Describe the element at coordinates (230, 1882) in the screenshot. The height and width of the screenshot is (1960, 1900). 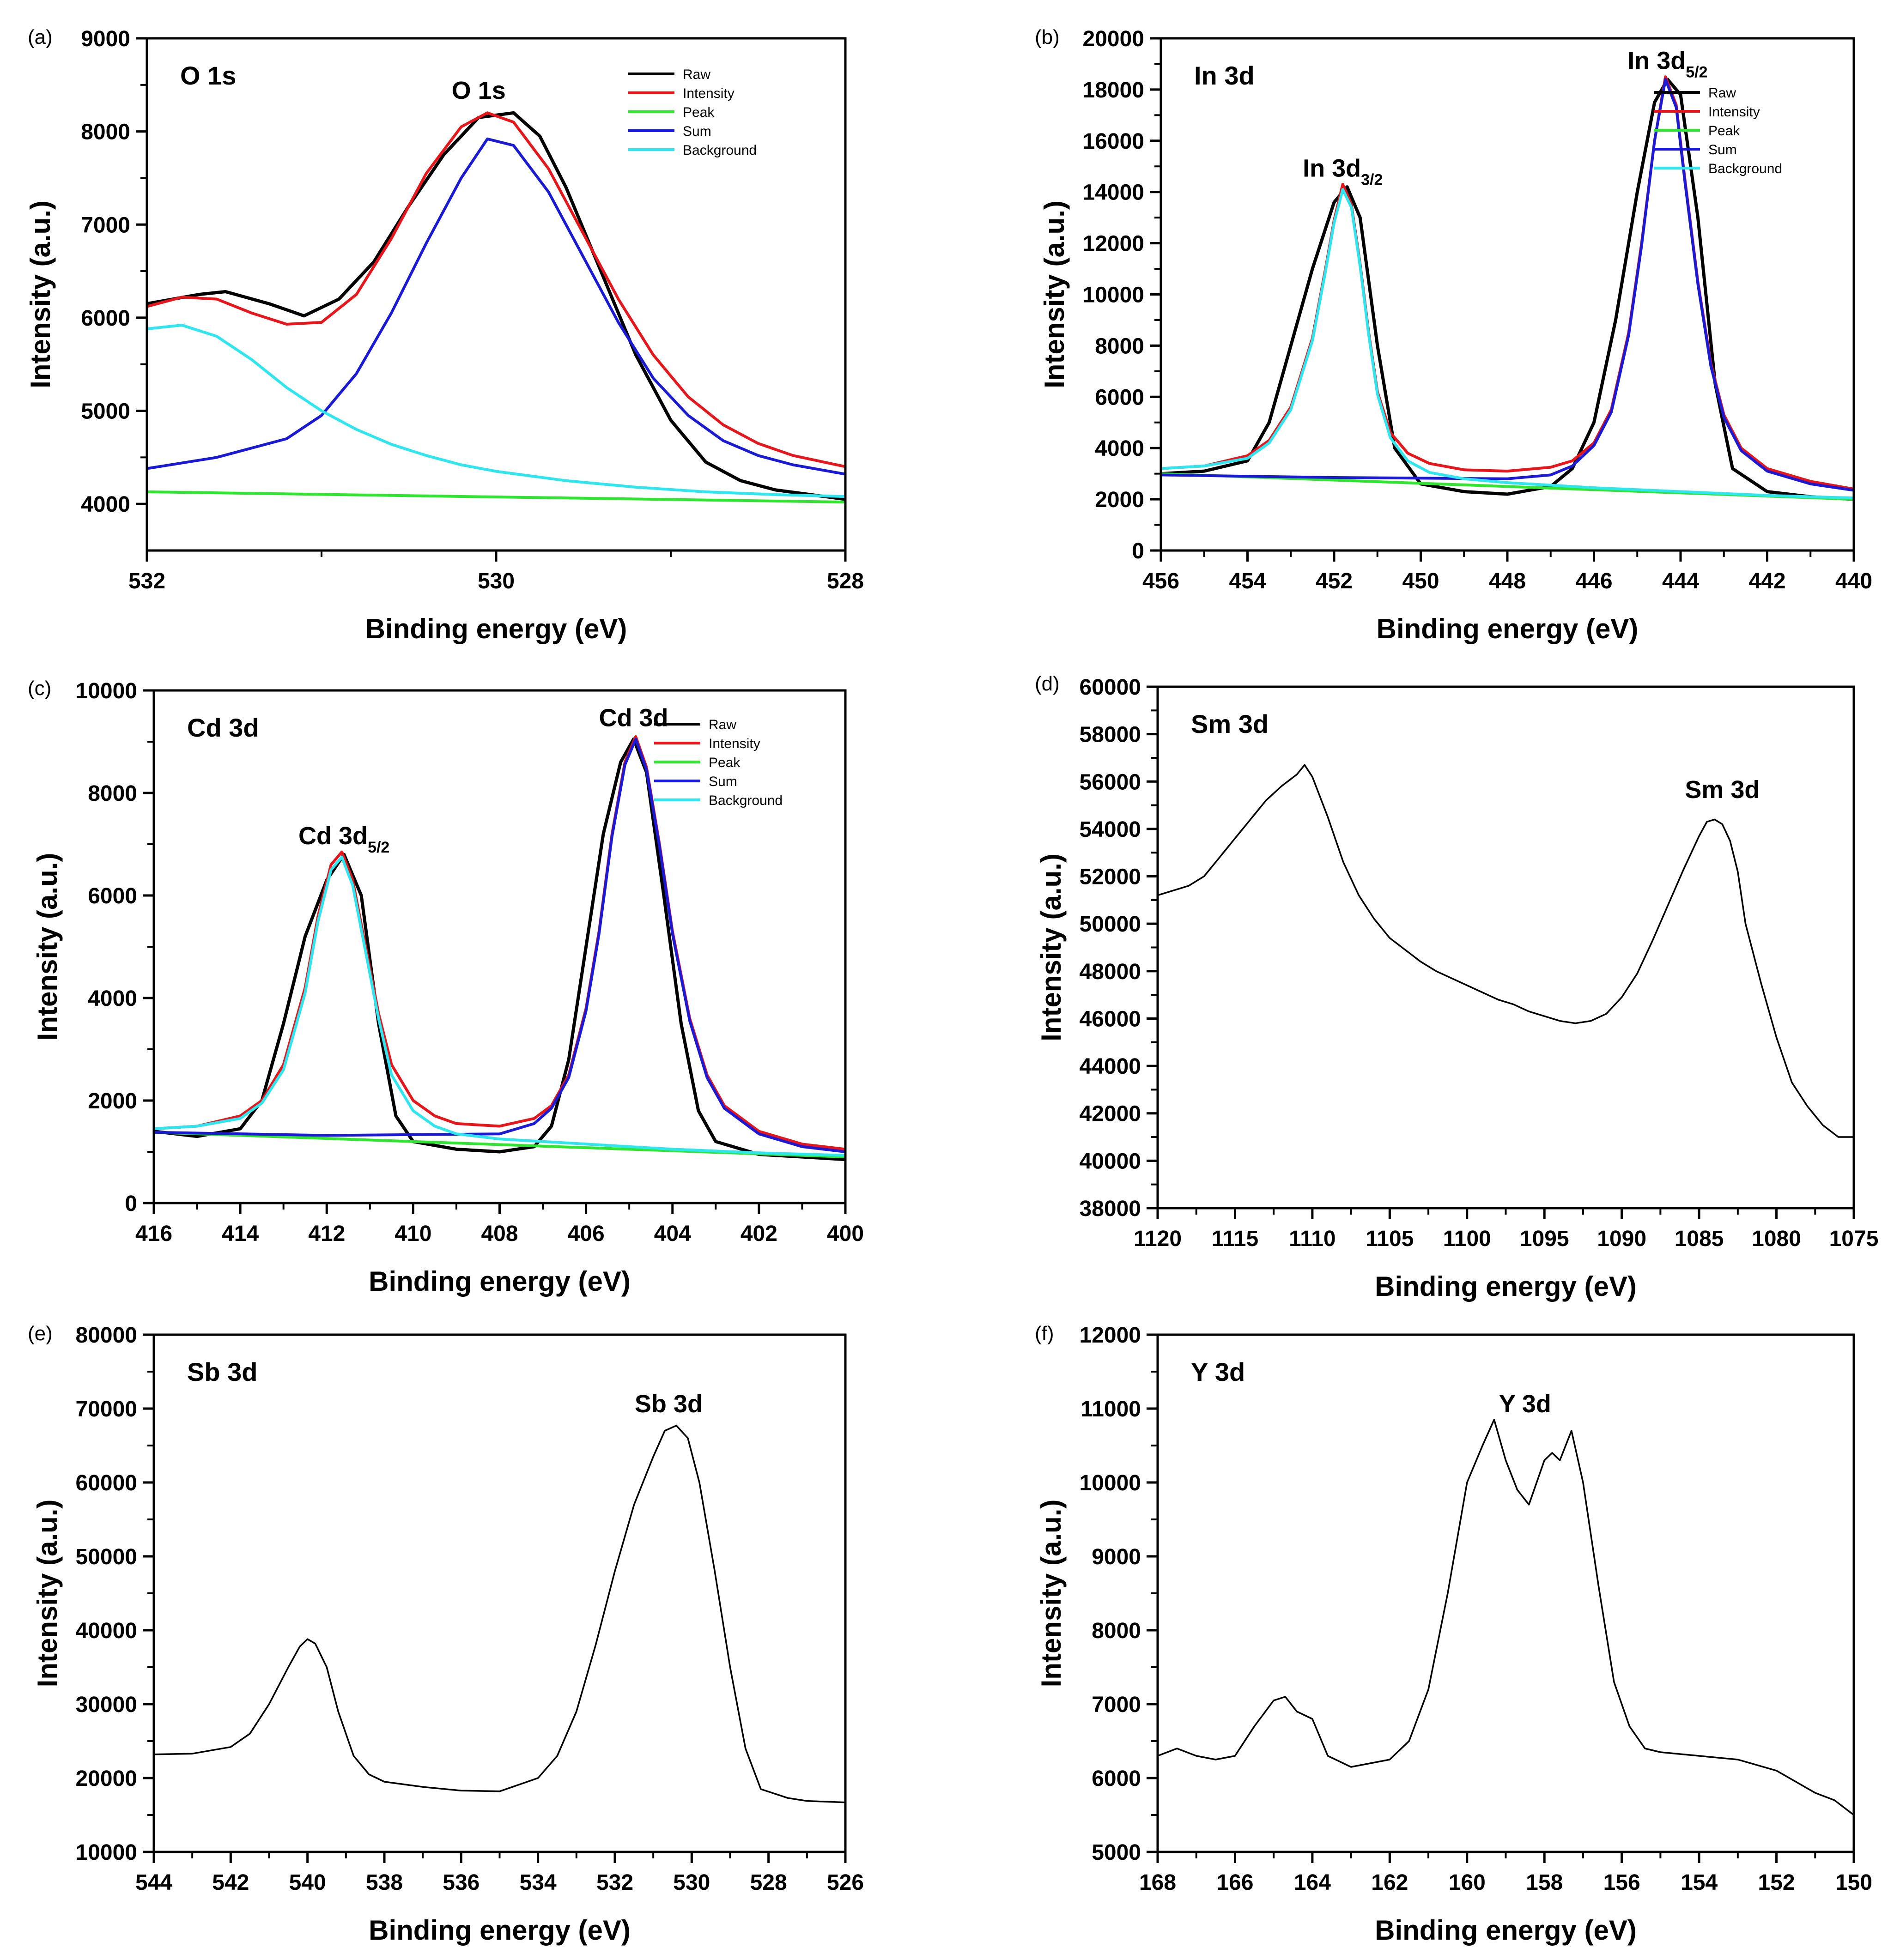
I see `x-tick-label: 542` at that location.